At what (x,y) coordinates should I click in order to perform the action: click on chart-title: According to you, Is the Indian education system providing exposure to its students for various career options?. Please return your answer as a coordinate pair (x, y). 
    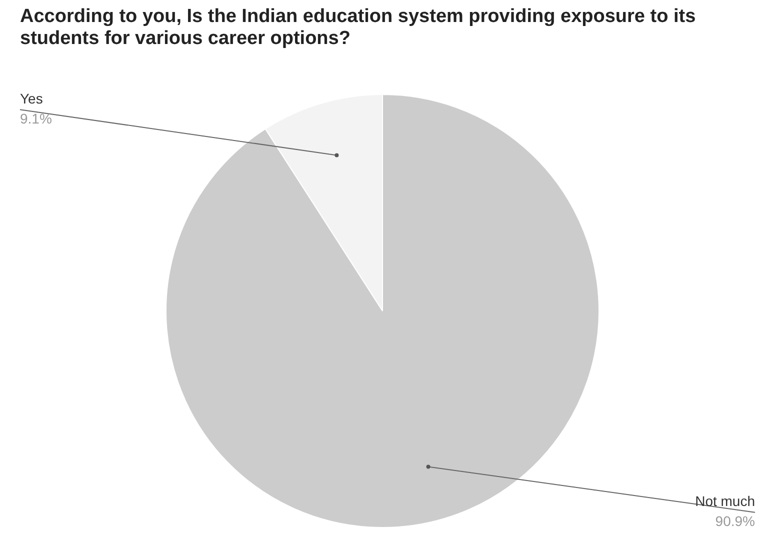
    Looking at the image, I should click on (358, 28).